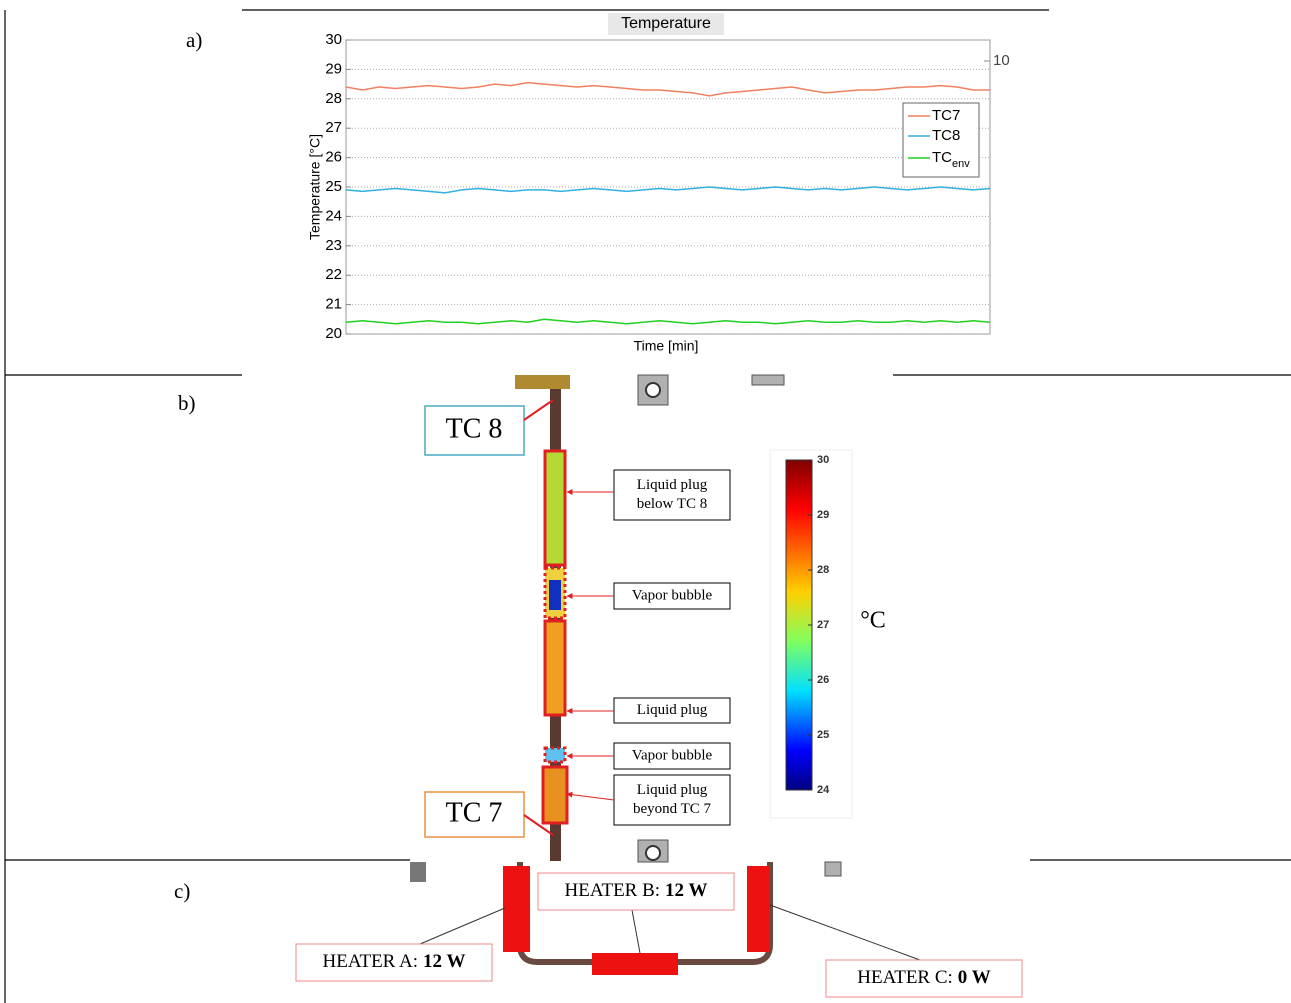 The image size is (1291, 1003). What do you see at coordinates (961, 164) in the screenshot?
I see `legend-subscript: env` at bounding box center [961, 164].